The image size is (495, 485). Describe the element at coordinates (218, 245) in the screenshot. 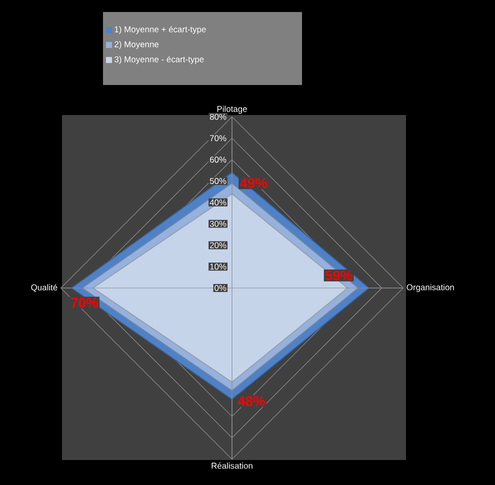

I see `y-tick-label: 20%` at that location.